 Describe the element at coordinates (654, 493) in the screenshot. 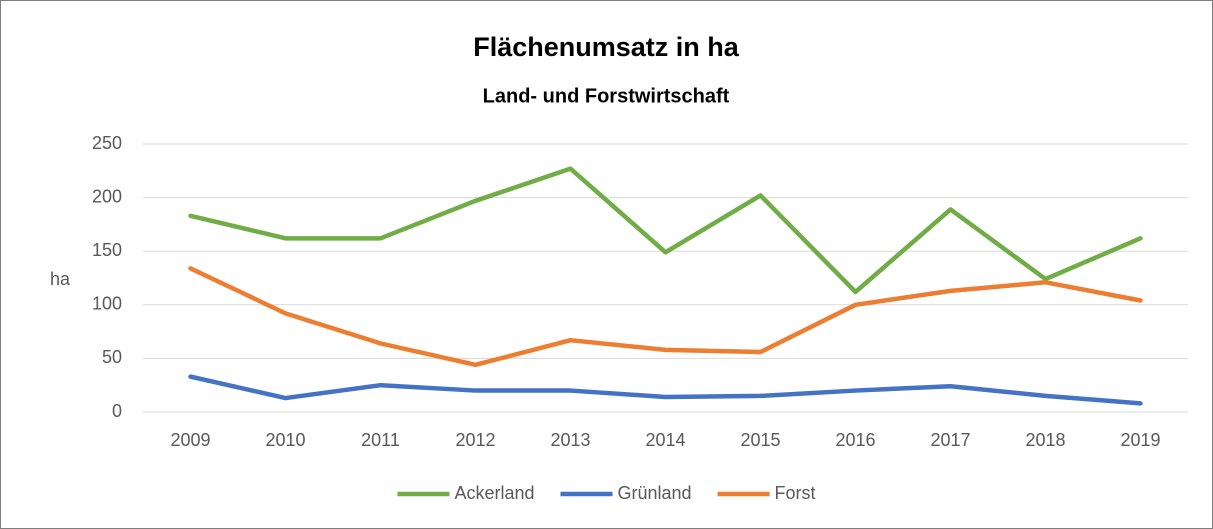

I see `legend-label: Grünland` at that location.